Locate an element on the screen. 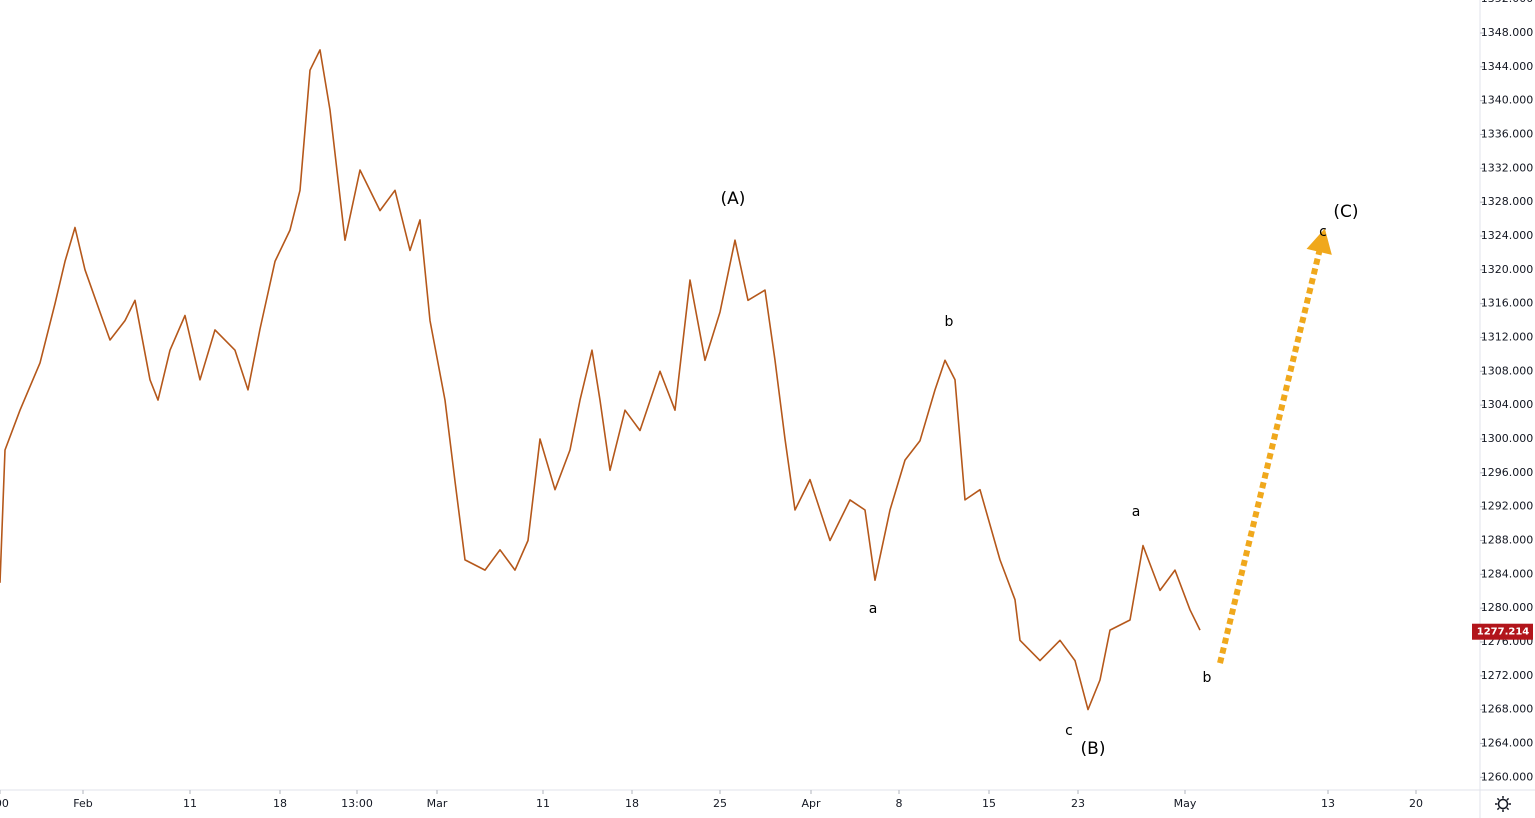 This screenshot has width=1535, height=818. projection-arrow is located at coordinates (1271, 451).